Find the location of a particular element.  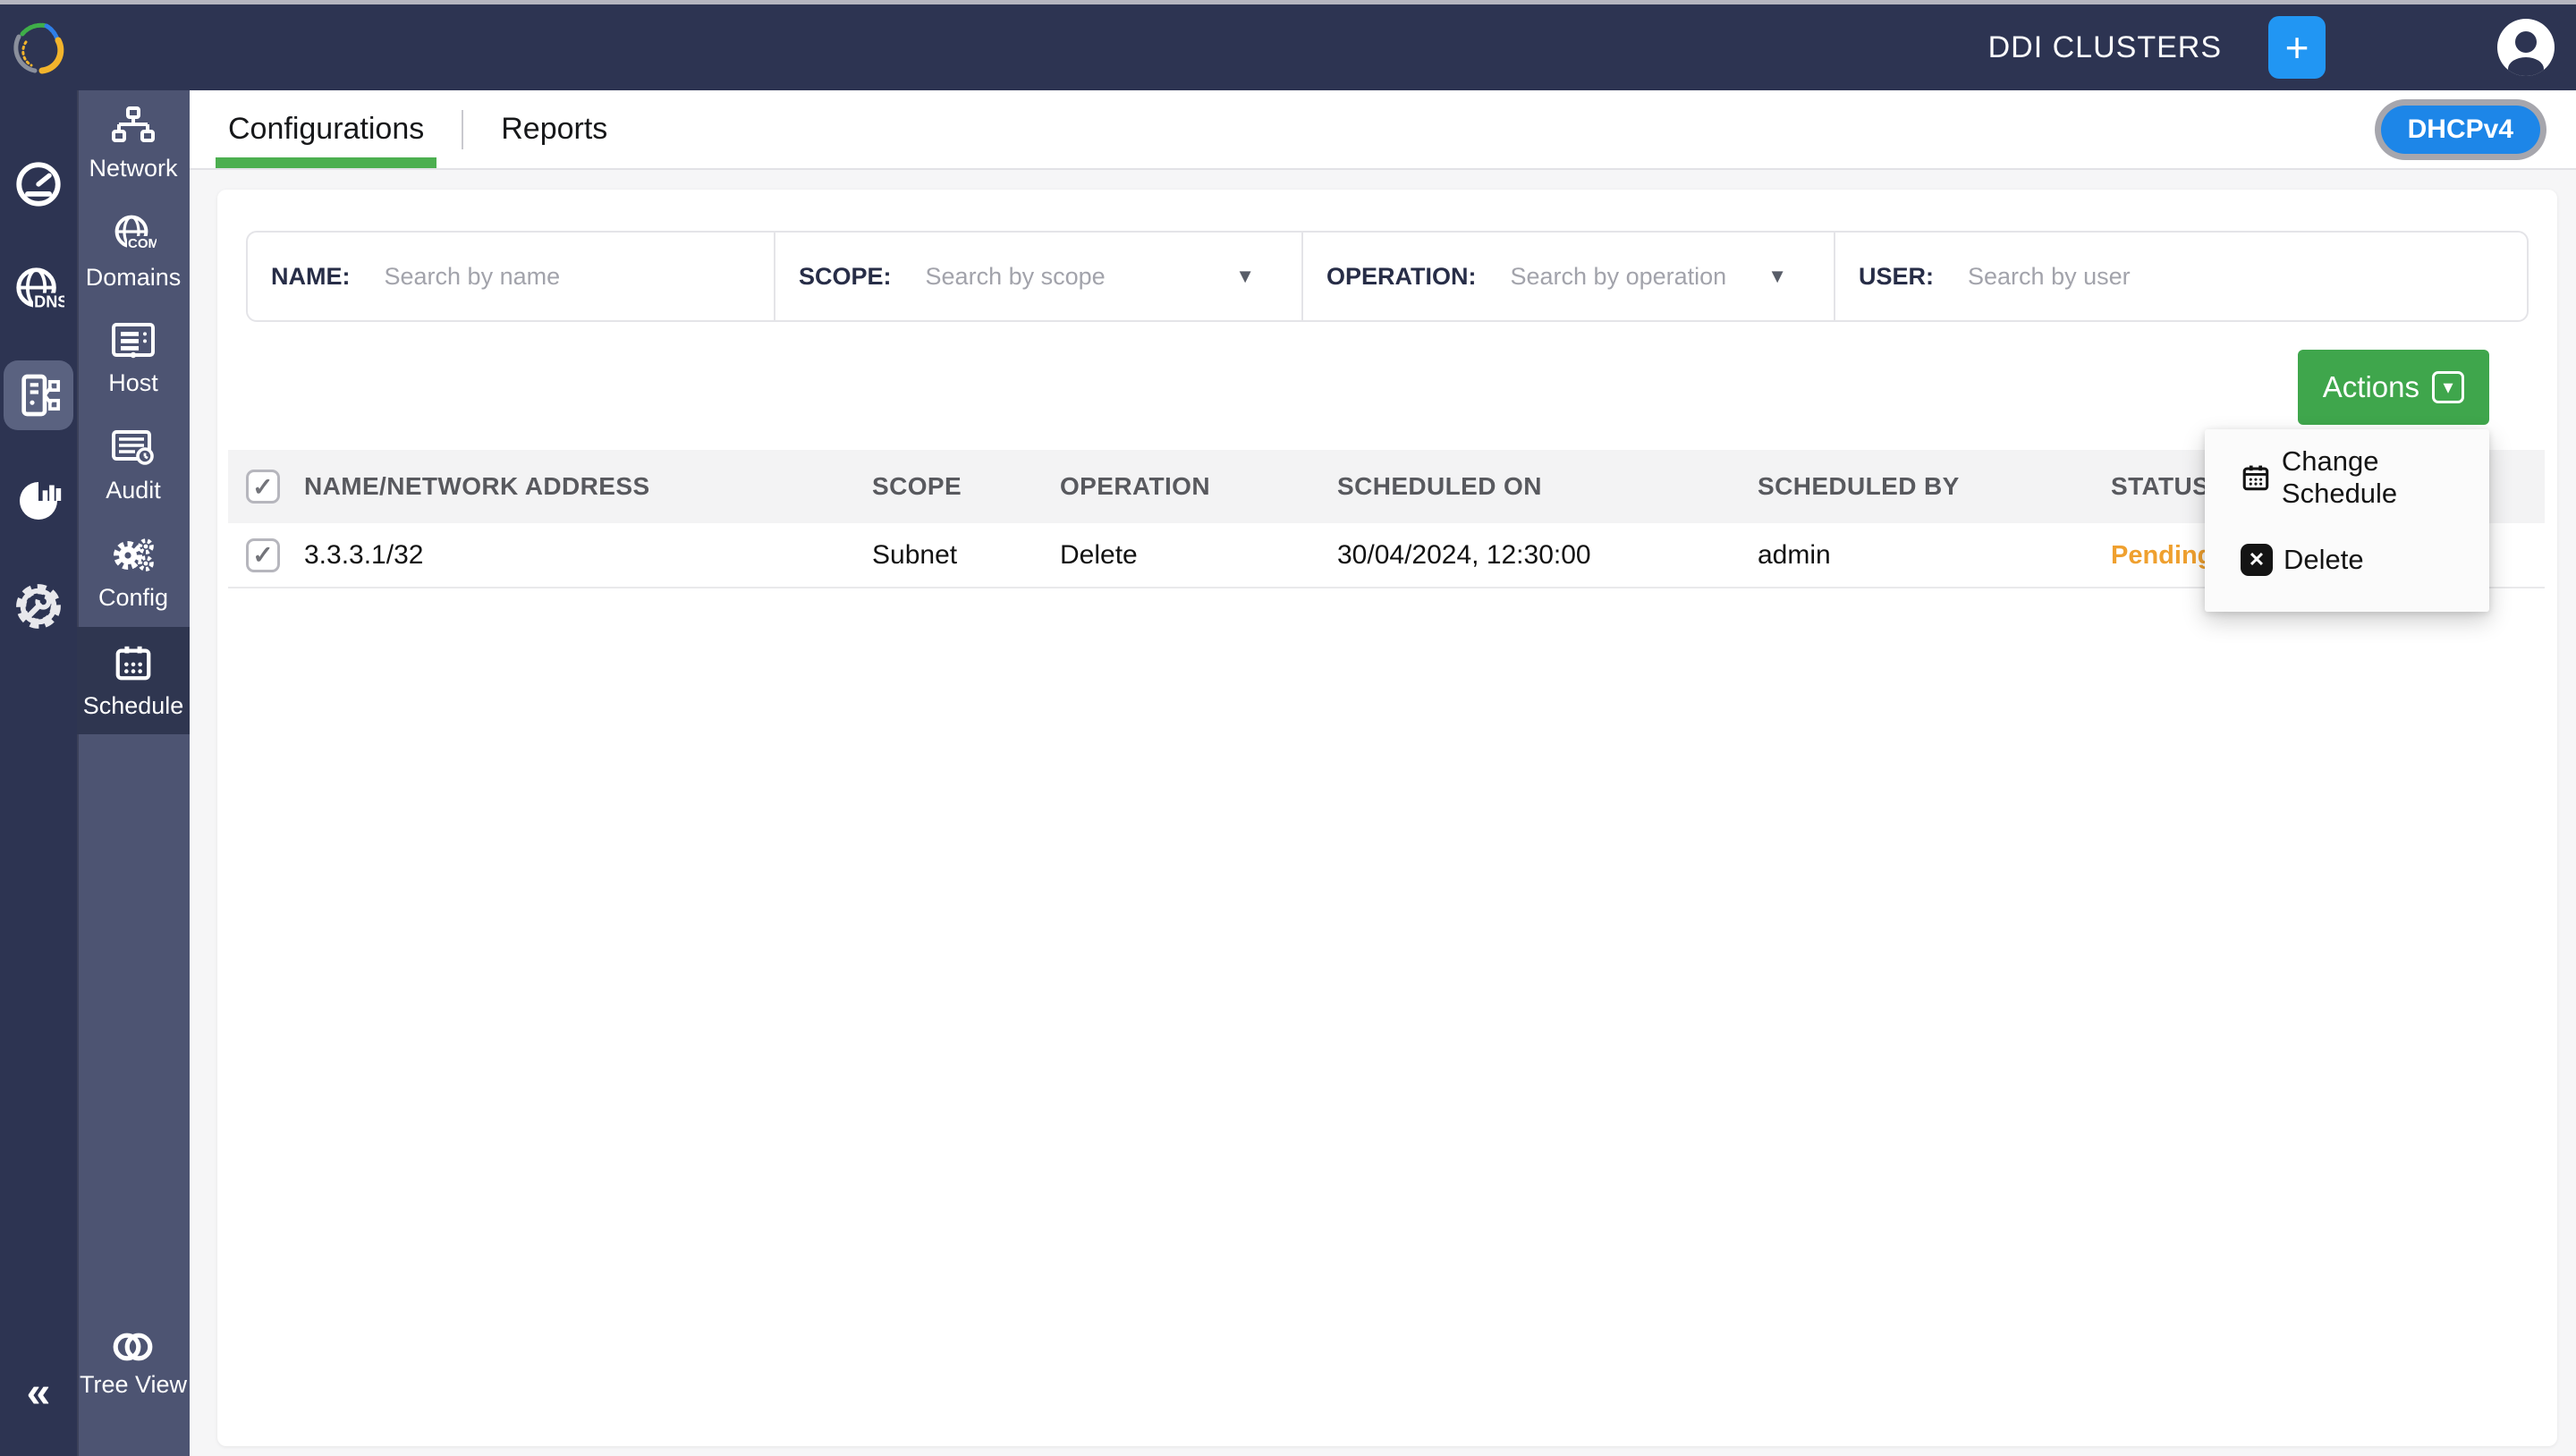

actions-button-label: Actions is located at coordinates (2370, 386).